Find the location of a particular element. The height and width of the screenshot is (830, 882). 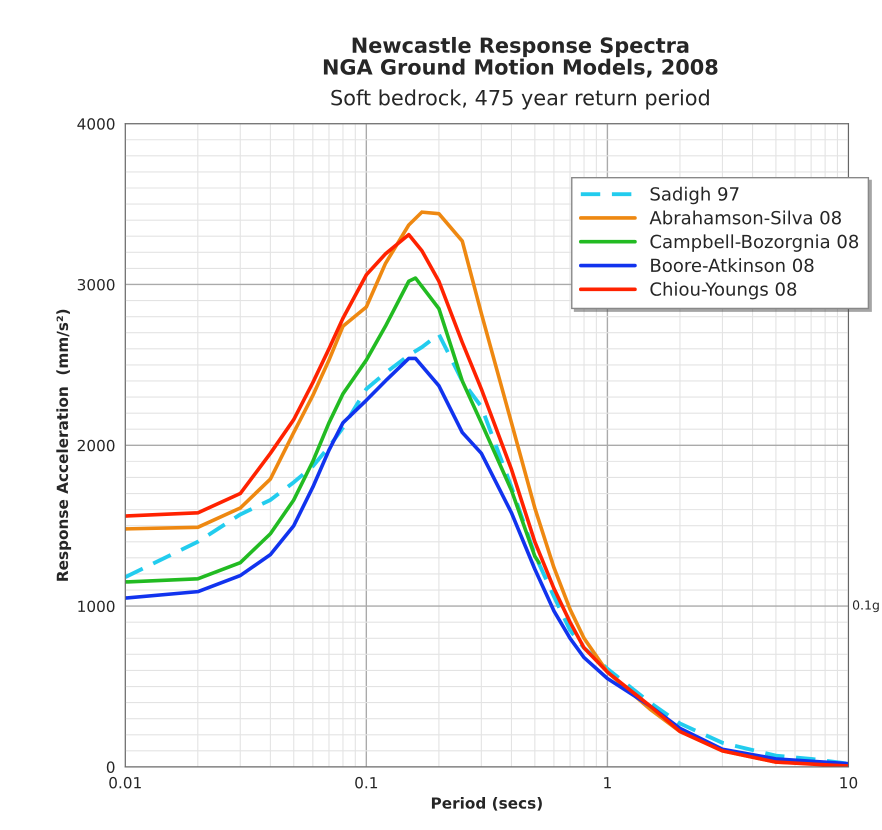

x-tick-label: 10 is located at coordinates (849, 782).